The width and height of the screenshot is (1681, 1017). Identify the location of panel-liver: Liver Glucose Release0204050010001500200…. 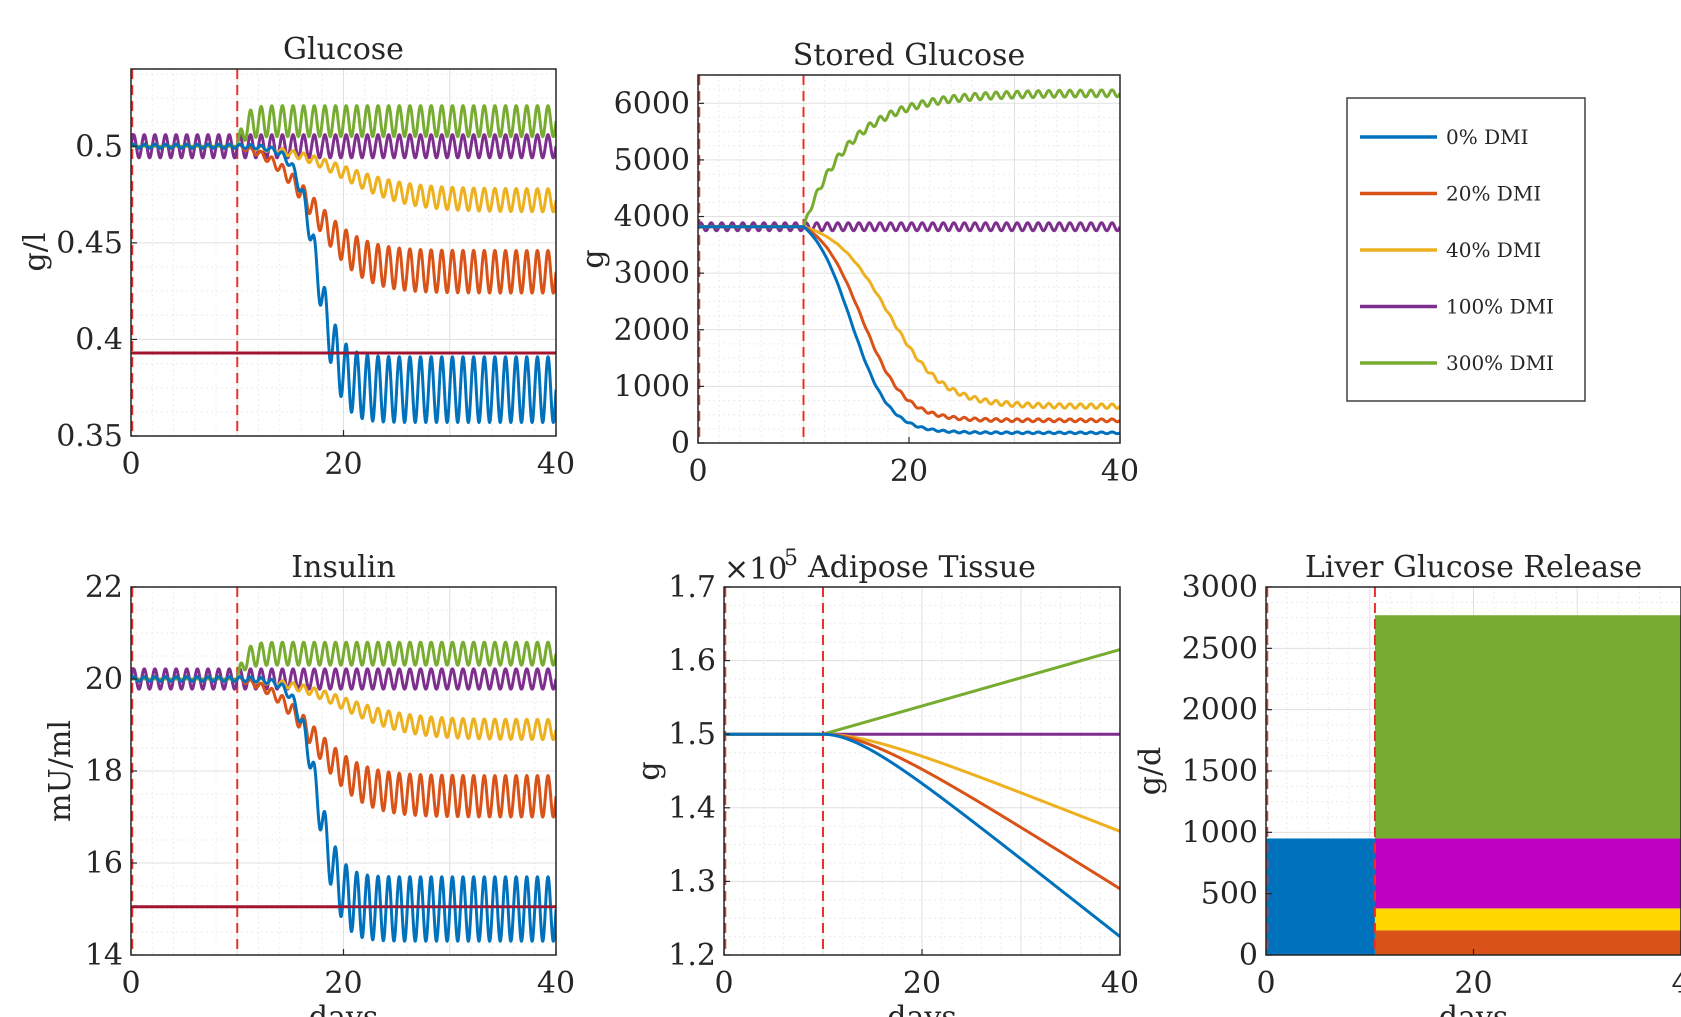
(1407, 783).